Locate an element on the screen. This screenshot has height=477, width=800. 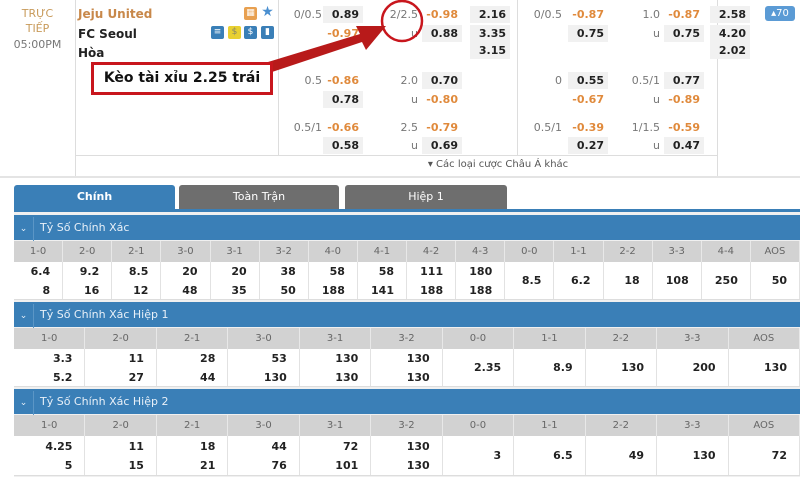
odds-value: 8 is located at coordinates (46, 290).